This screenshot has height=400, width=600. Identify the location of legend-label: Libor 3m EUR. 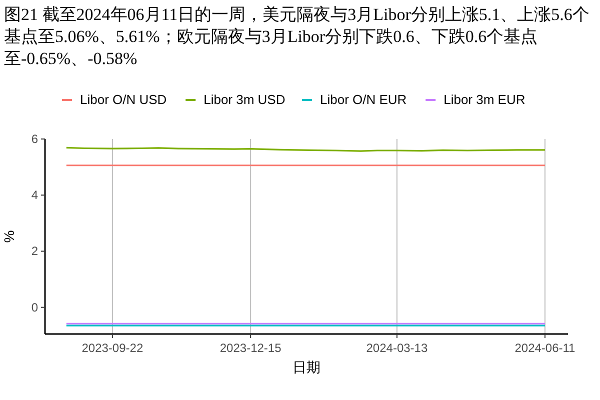
(485, 99).